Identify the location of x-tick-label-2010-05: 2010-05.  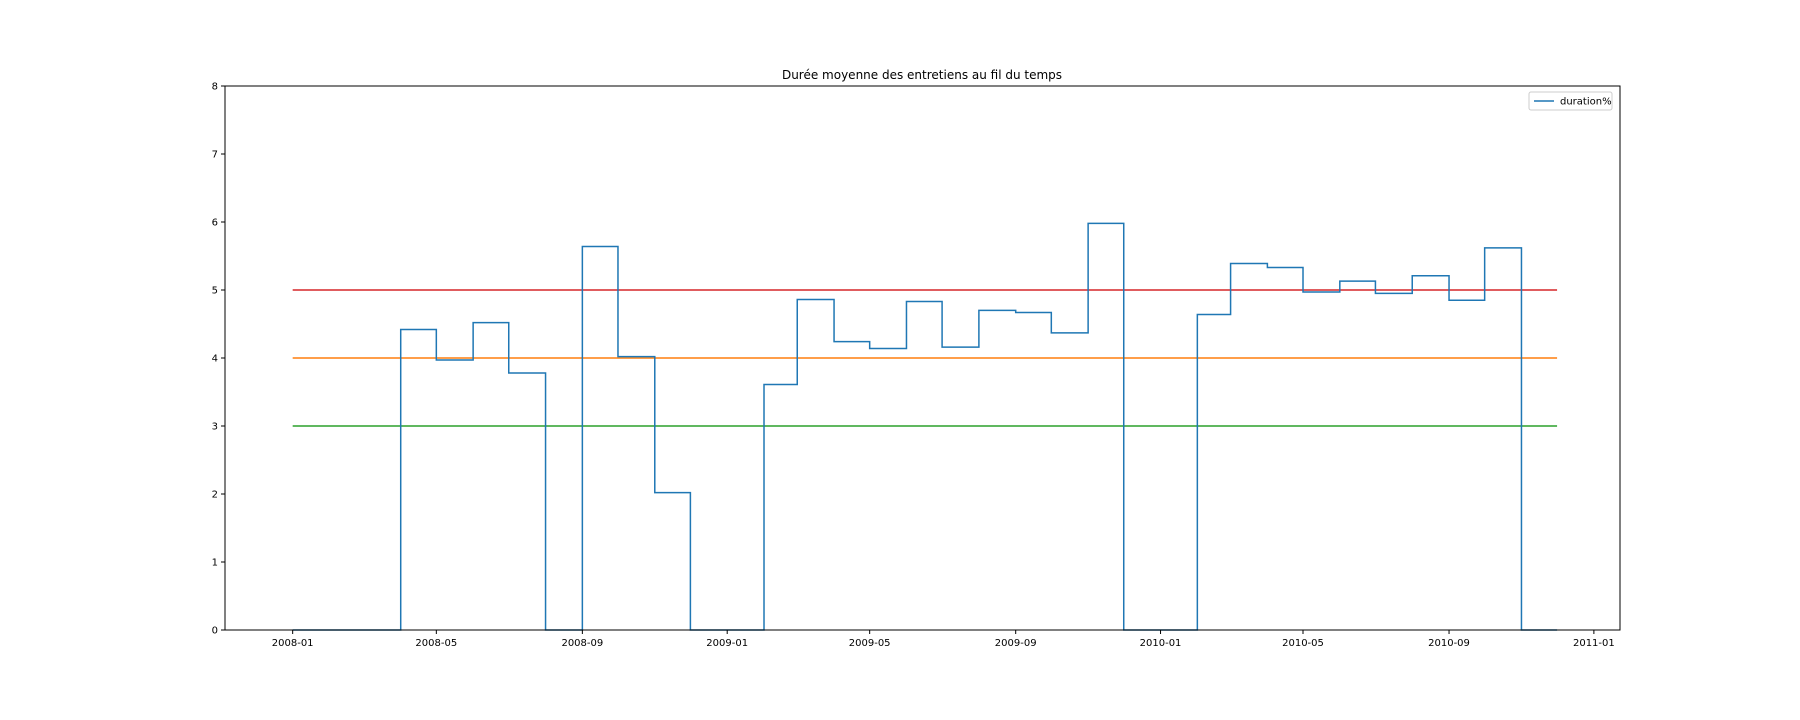
(1303, 643).